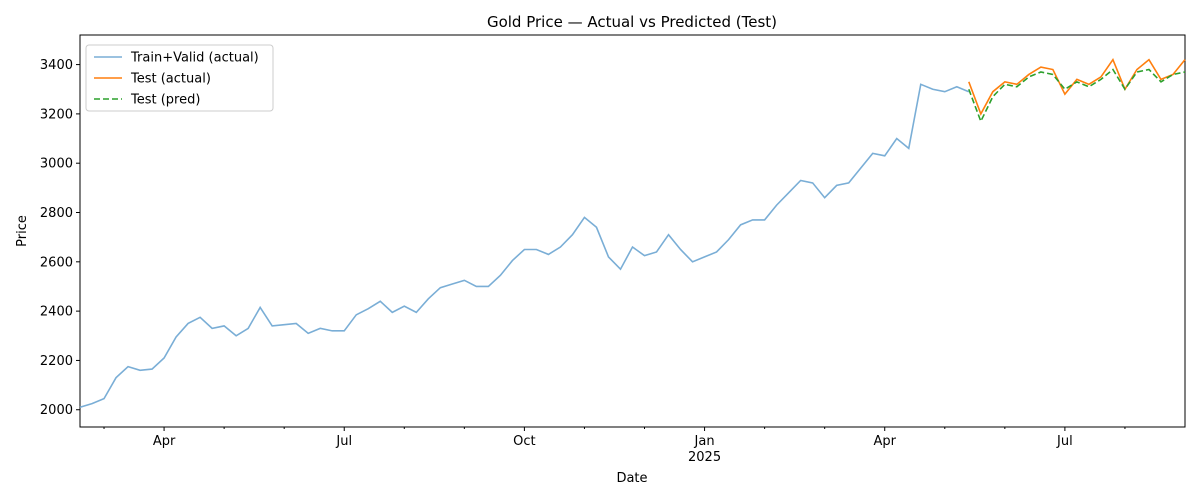 The height and width of the screenshot is (500, 1200). What do you see at coordinates (194, 58) in the screenshot?
I see `legend-label: Train+Valid (actual)` at bounding box center [194, 58].